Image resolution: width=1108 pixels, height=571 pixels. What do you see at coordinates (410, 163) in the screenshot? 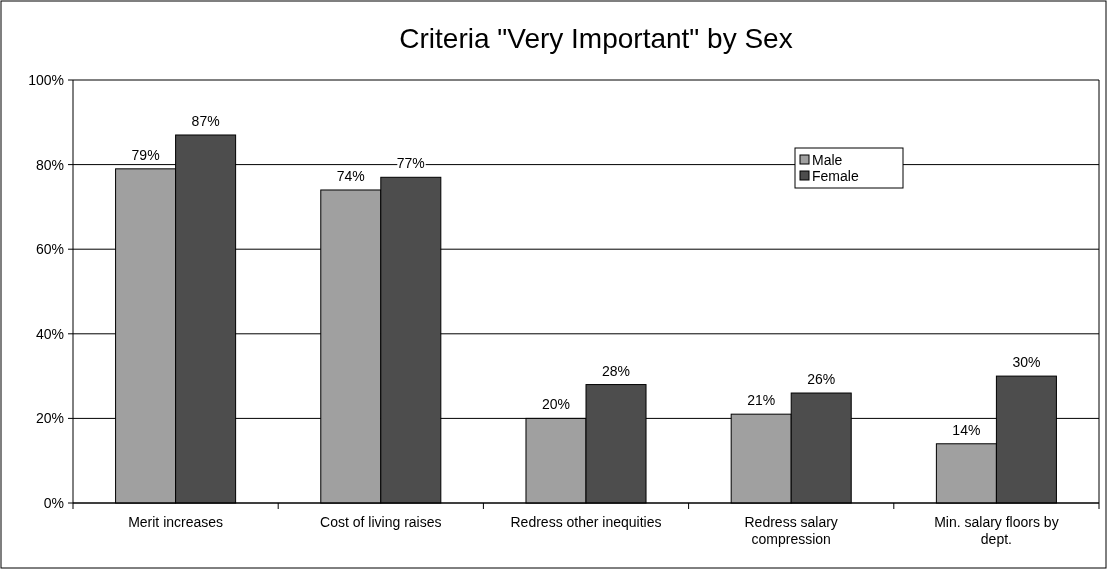
I see `data-label: 77%` at bounding box center [410, 163].